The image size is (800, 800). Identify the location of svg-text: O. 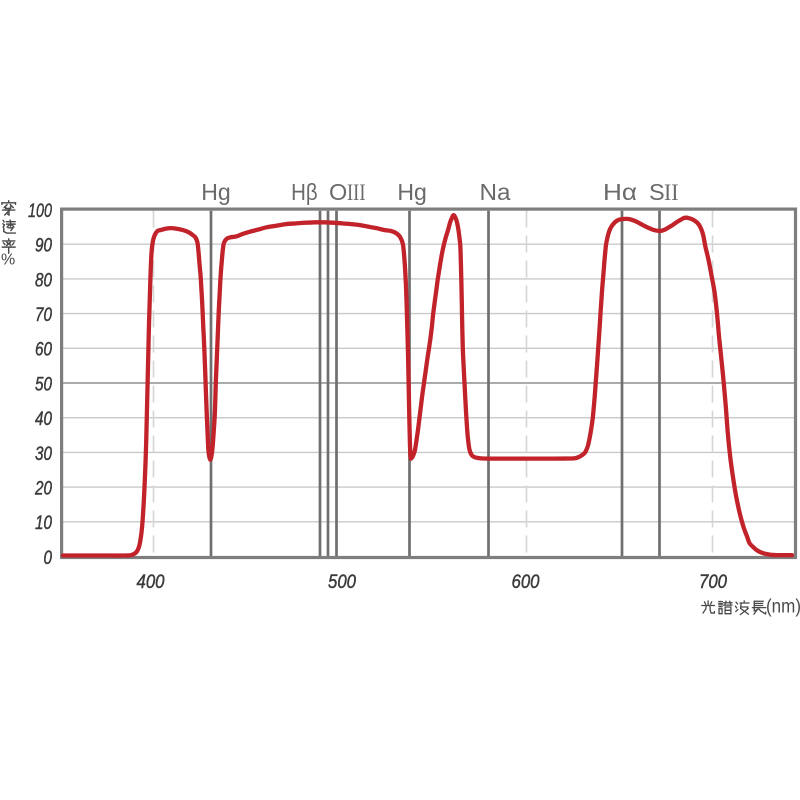
(338, 192).